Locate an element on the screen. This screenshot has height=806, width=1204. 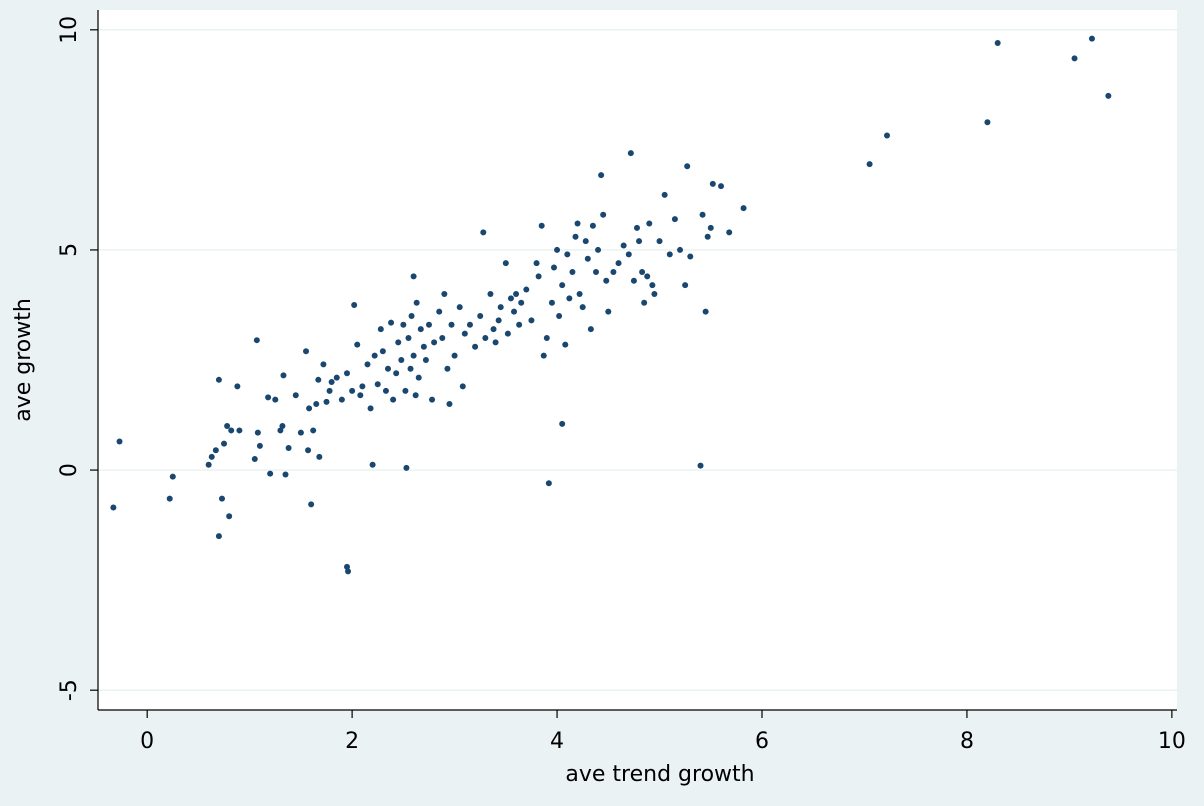
x-tick-label: 10 is located at coordinates (1172, 741).